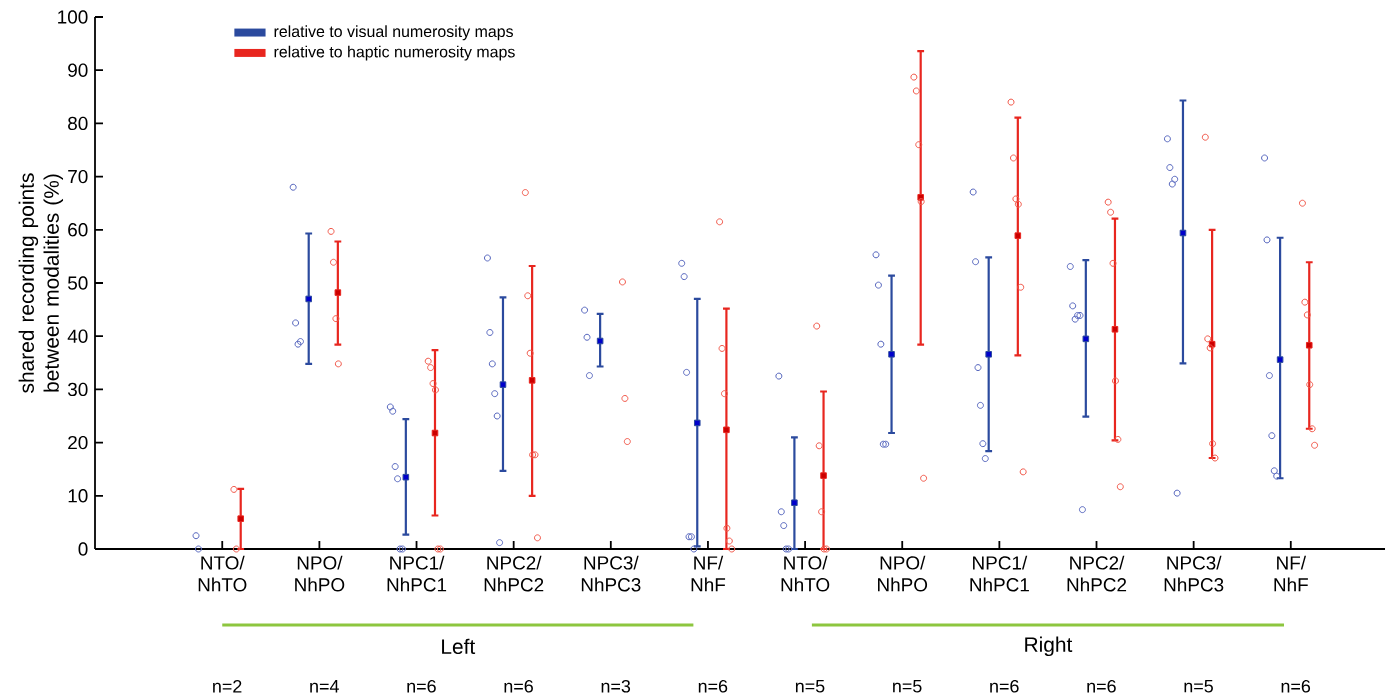  I want to click on legend-label: relative to haptic numerosity maps, so click(394, 53).